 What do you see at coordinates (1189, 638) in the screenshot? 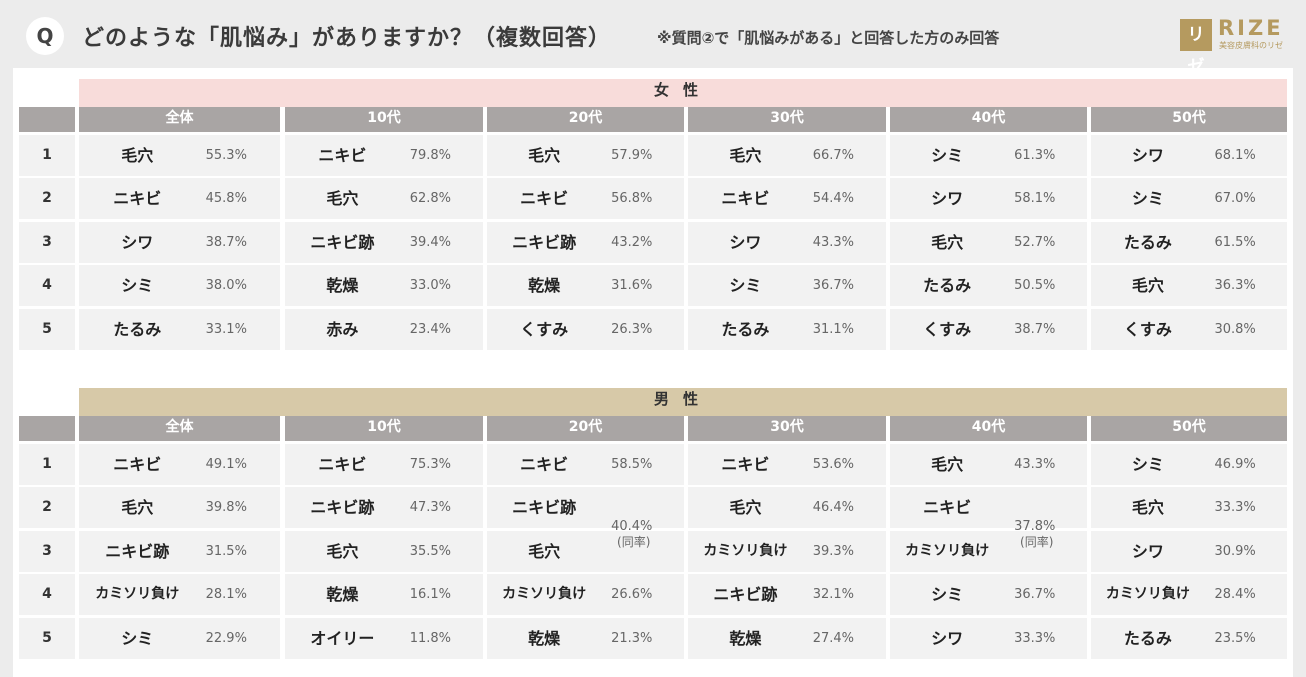
I see `table-cell: たるみ 23.5%` at bounding box center [1189, 638].